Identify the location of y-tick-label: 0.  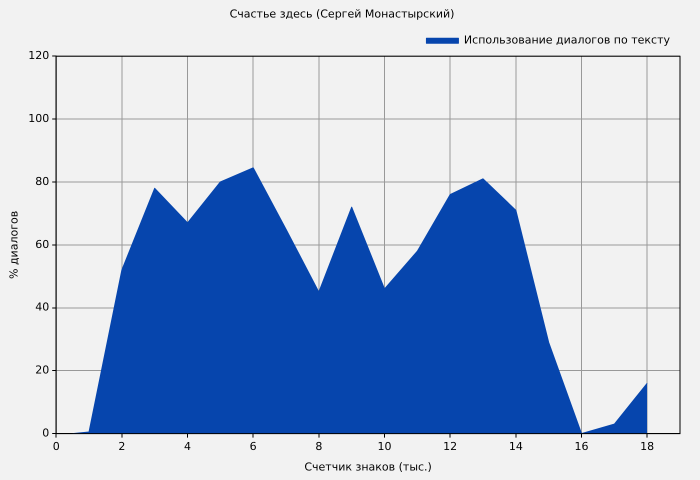
(46, 433).